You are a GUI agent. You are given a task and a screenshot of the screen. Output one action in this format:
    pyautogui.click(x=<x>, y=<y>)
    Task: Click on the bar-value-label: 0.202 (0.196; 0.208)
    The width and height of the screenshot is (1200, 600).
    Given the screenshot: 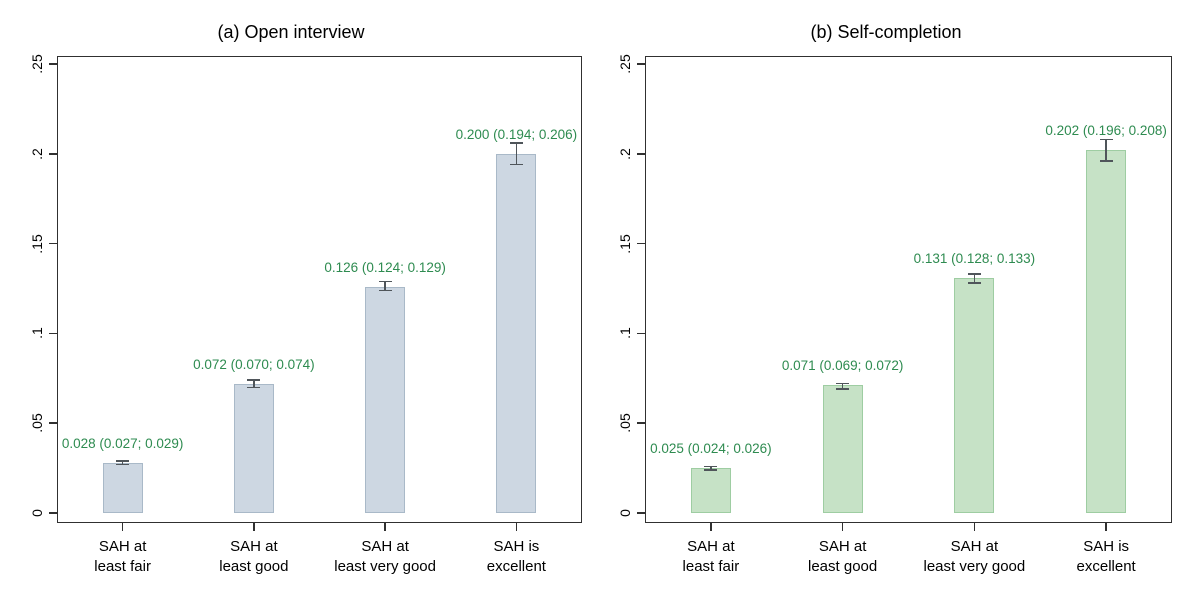 What is the action you would take?
    pyautogui.click(x=1106, y=131)
    